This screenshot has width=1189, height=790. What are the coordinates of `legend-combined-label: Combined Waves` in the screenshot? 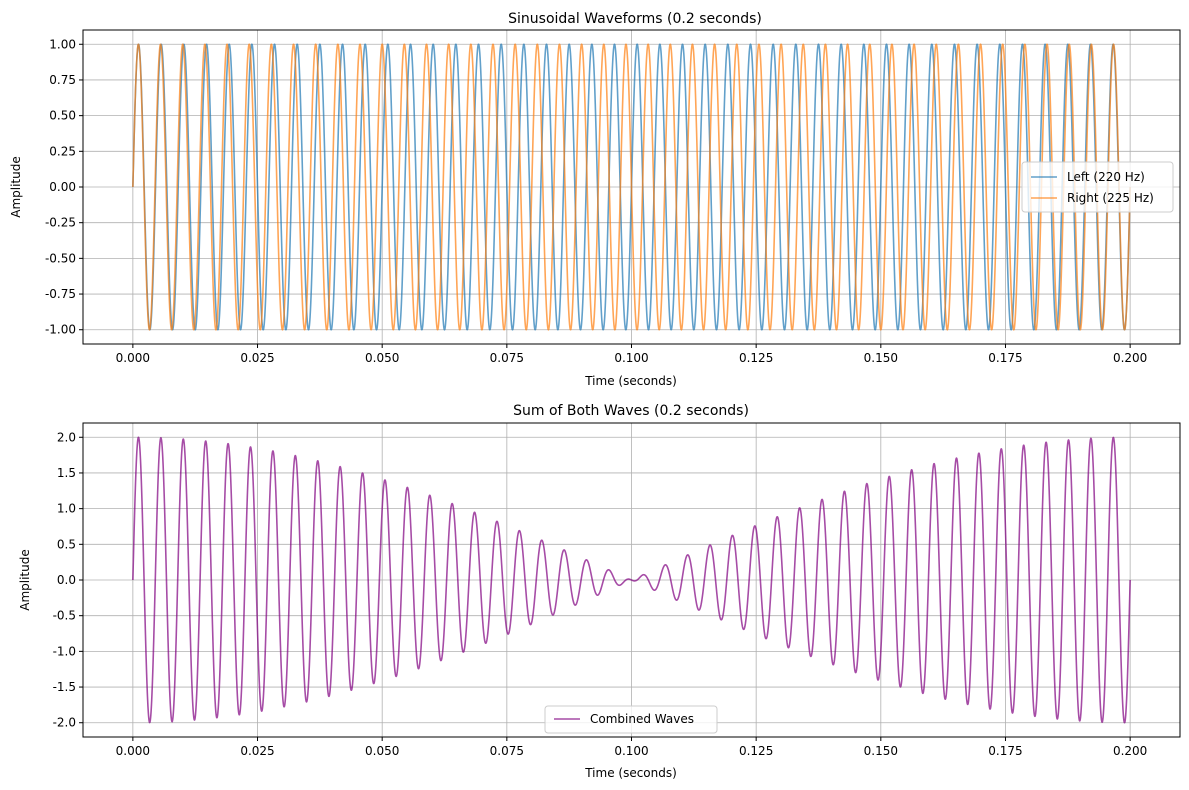 It's located at (642, 719).